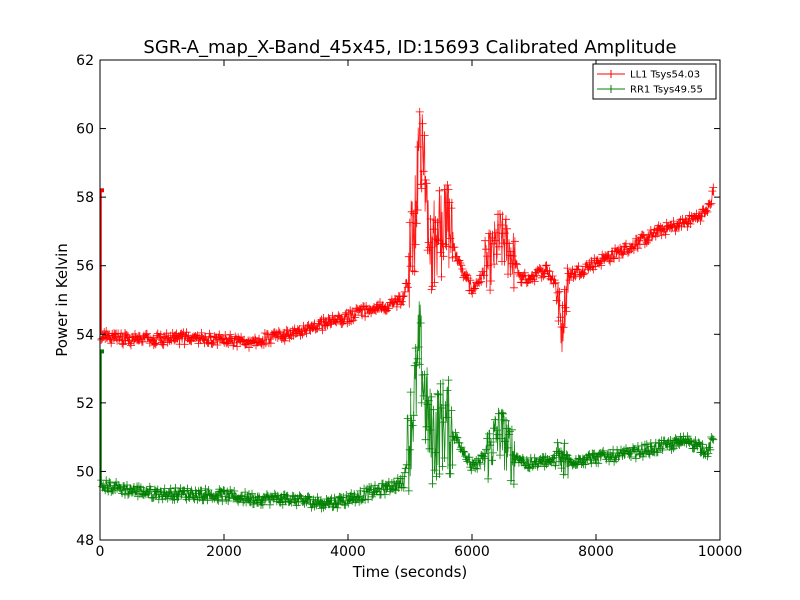 This screenshot has height=600, width=800. What do you see at coordinates (224, 552) in the screenshot?
I see `x-tick-label: 2000` at bounding box center [224, 552].